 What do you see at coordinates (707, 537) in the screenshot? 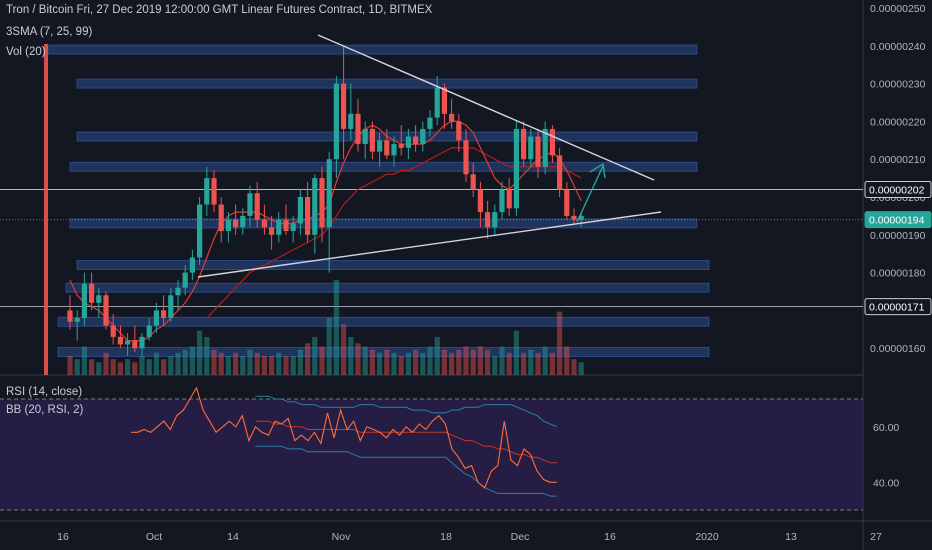
I see `time-tick-label: 2020` at bounding box center [707, 537].